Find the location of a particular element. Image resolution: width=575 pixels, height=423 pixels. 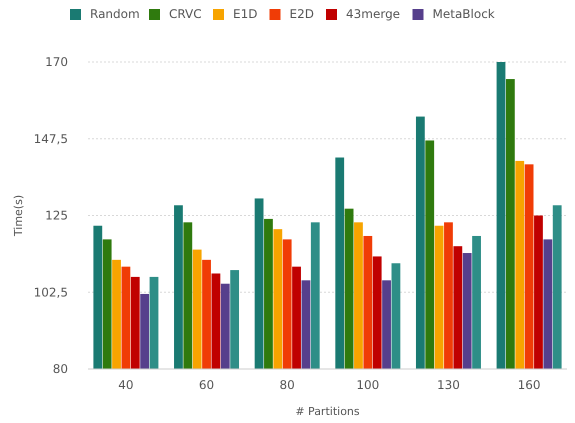

y-tick-label: 170 is located at coordinates (56, 62).